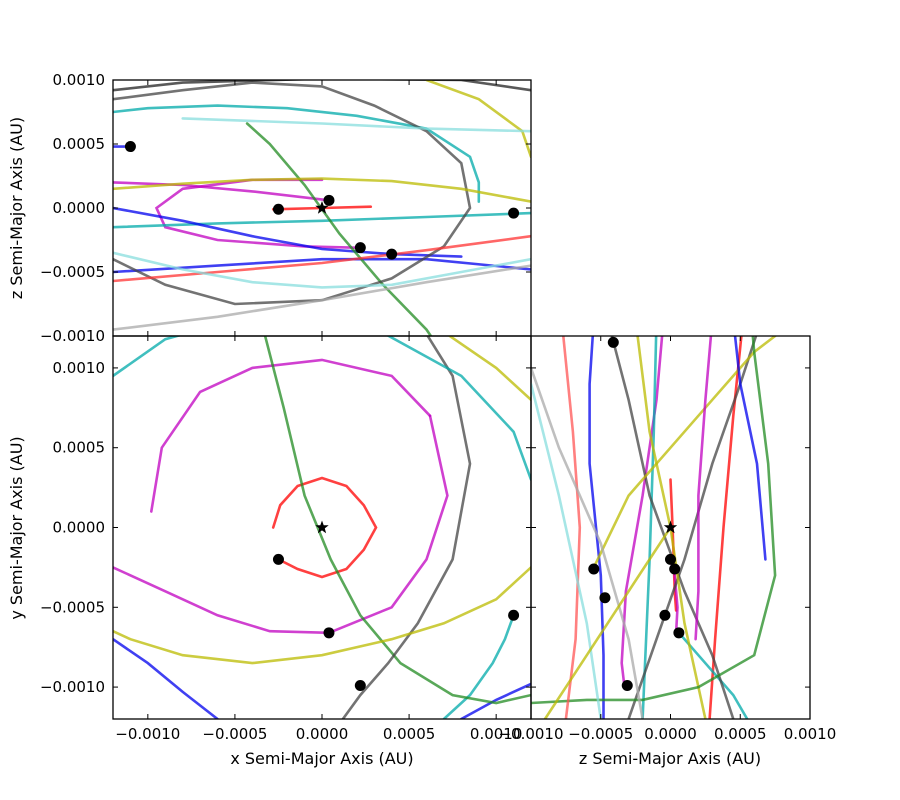 The width and height of the screenshot is (900, 800). What do you see at coordinates (670, 758) in the screenshot?
I see `panel-zy-xlabel: z Semi-Major Axis (AU)` at bounding box center [670, 758].